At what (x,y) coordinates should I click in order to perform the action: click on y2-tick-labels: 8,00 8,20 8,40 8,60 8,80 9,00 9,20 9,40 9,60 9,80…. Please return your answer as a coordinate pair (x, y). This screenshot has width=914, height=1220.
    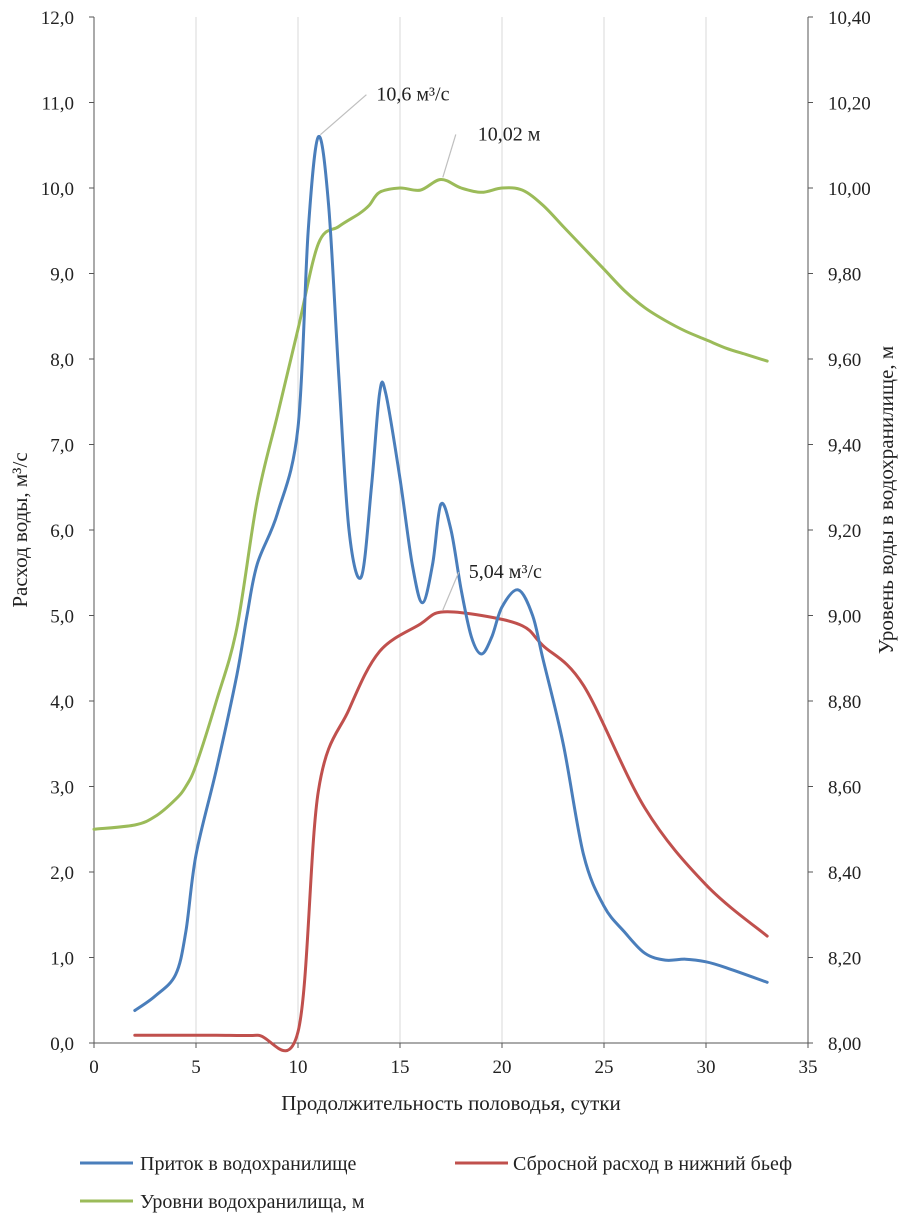
    Looking at the image, I should click on (839, 531).